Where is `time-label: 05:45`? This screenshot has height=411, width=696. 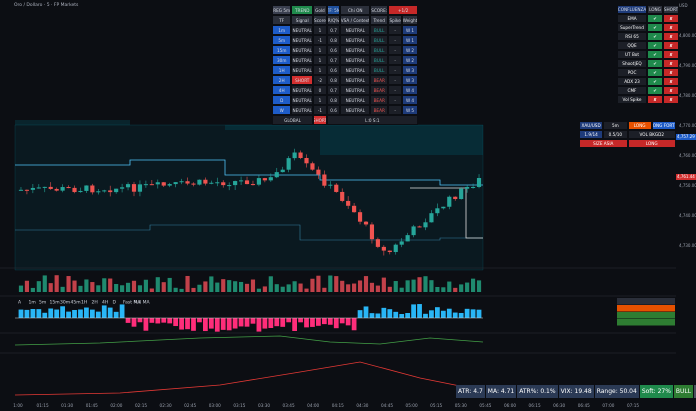
time-label: 05:45 is located at coordinates (485, 405).